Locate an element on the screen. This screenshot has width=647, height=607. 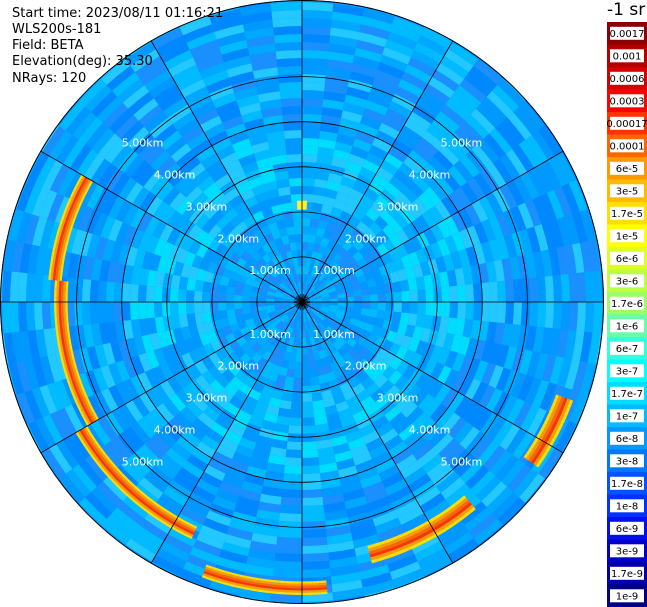
instrument-label: WLS200s-181 is located at coordinates (57, 29).